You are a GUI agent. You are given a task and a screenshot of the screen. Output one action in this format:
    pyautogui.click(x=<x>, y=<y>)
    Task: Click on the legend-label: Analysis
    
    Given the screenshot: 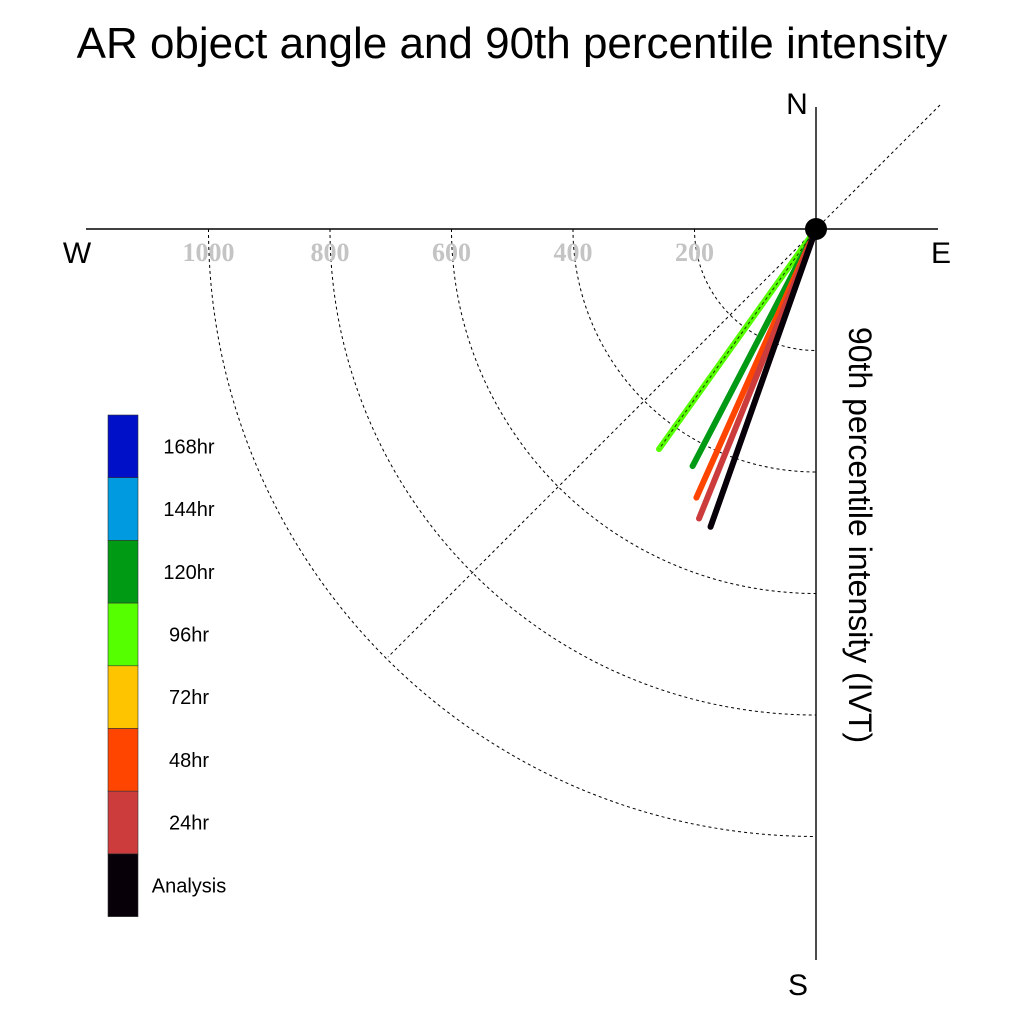 What is the action you would take?
    pyautogui.click(x=189, y=886)
    